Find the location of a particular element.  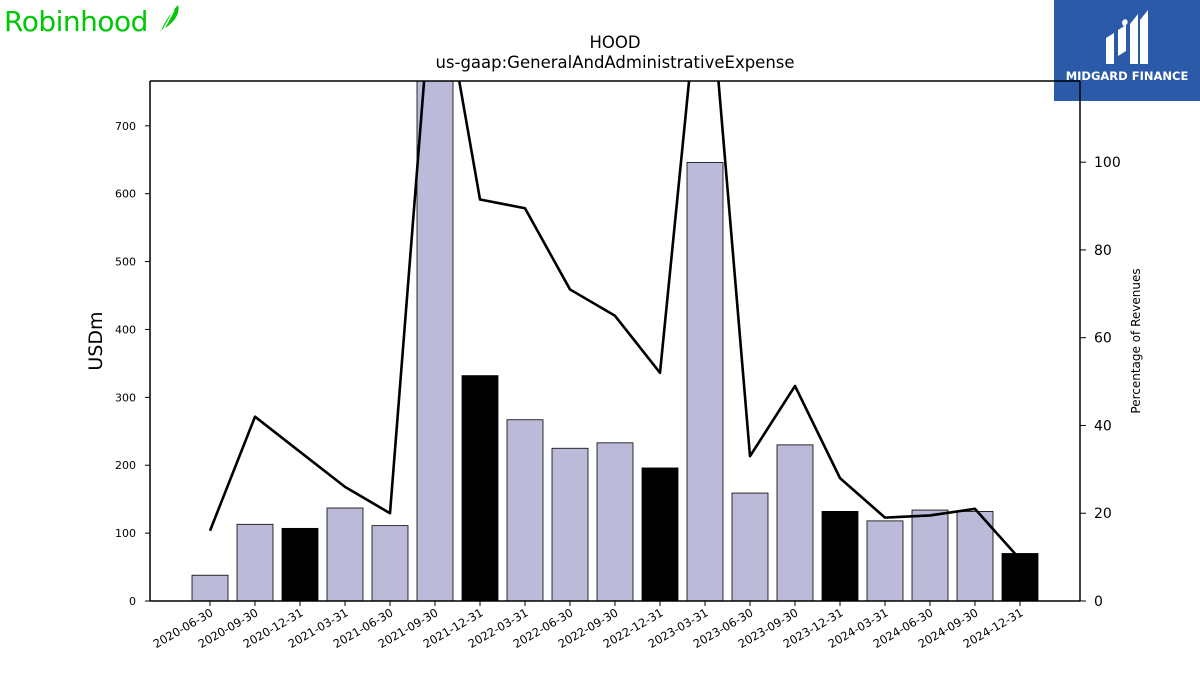

y2-tick-label: 20 is located at coordinates (1103, 514).